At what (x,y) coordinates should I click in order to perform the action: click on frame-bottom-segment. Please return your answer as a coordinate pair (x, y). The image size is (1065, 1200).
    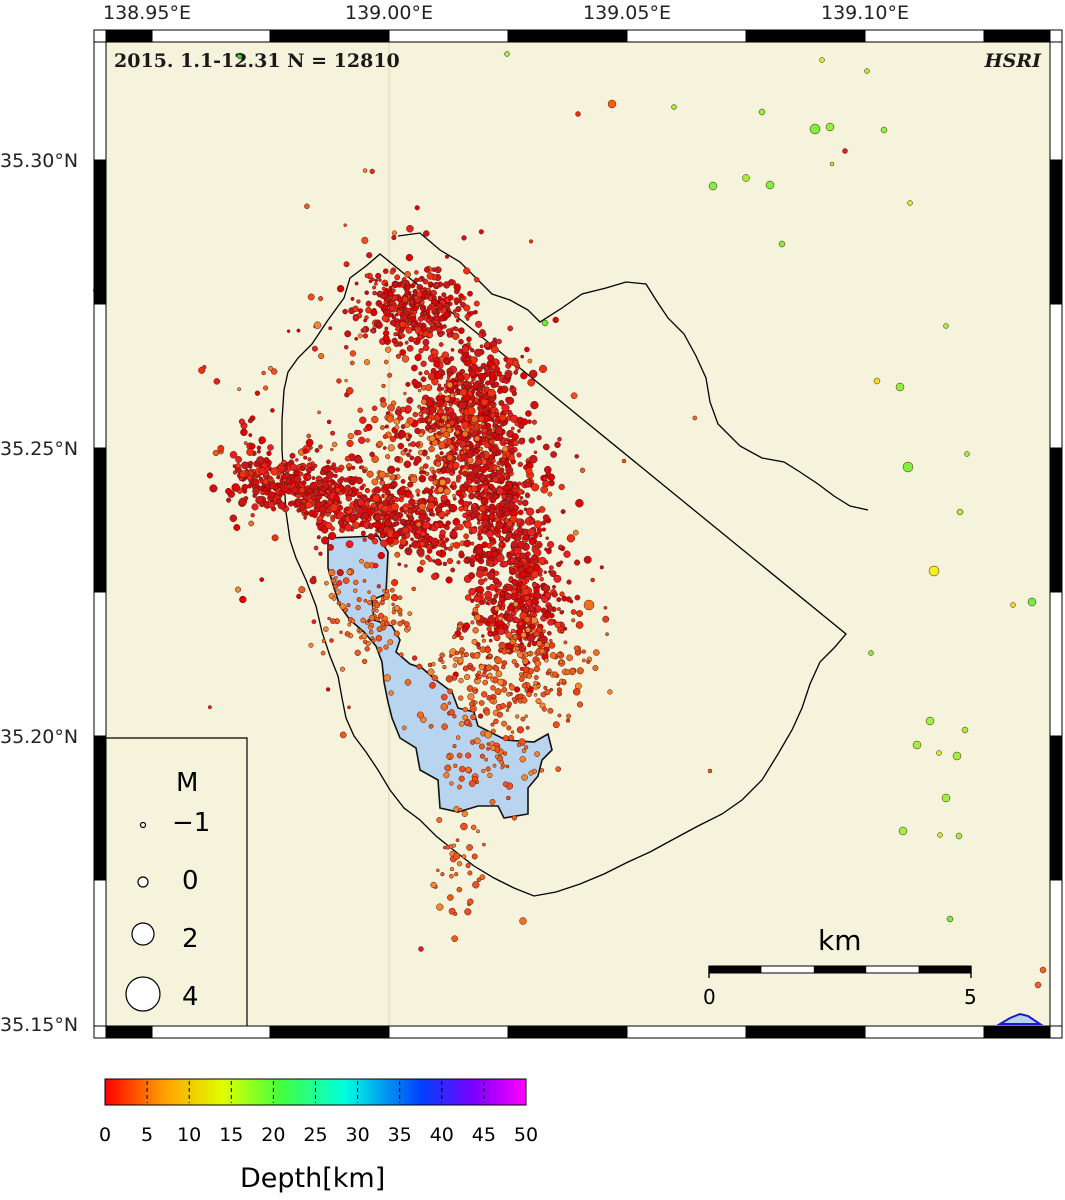
    Looking at the image, I should click on (924, 1032).